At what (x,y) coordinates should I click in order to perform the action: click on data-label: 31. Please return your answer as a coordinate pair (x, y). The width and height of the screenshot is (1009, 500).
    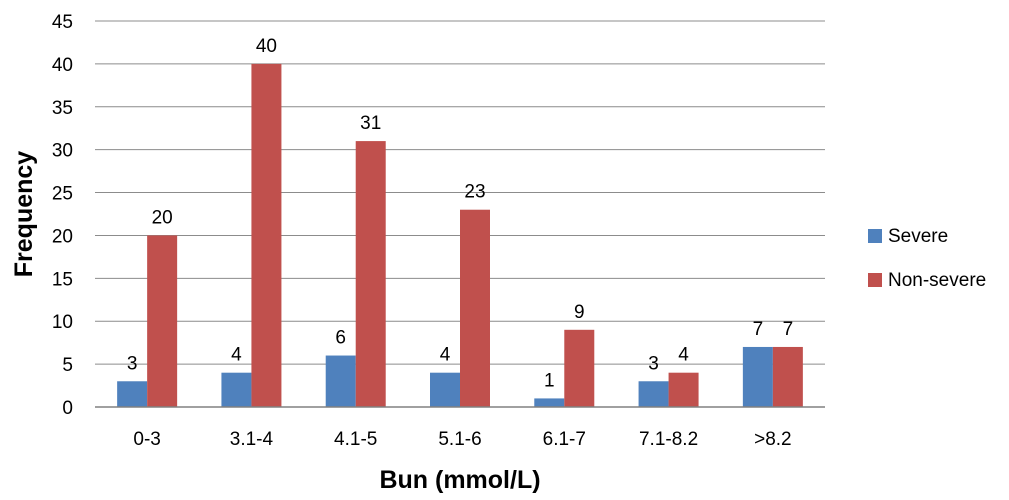
    Looking at the image, I should click on (370, 123).